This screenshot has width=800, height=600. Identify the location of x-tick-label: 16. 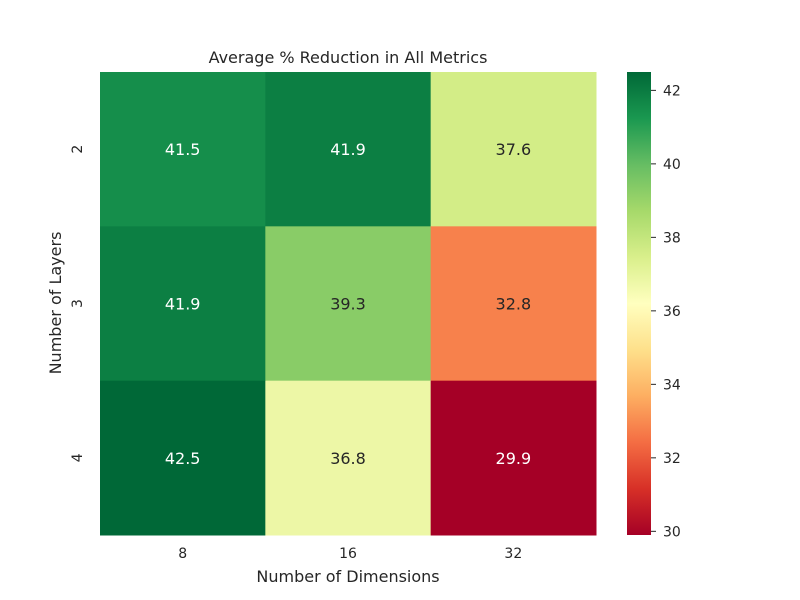
(348, 554).